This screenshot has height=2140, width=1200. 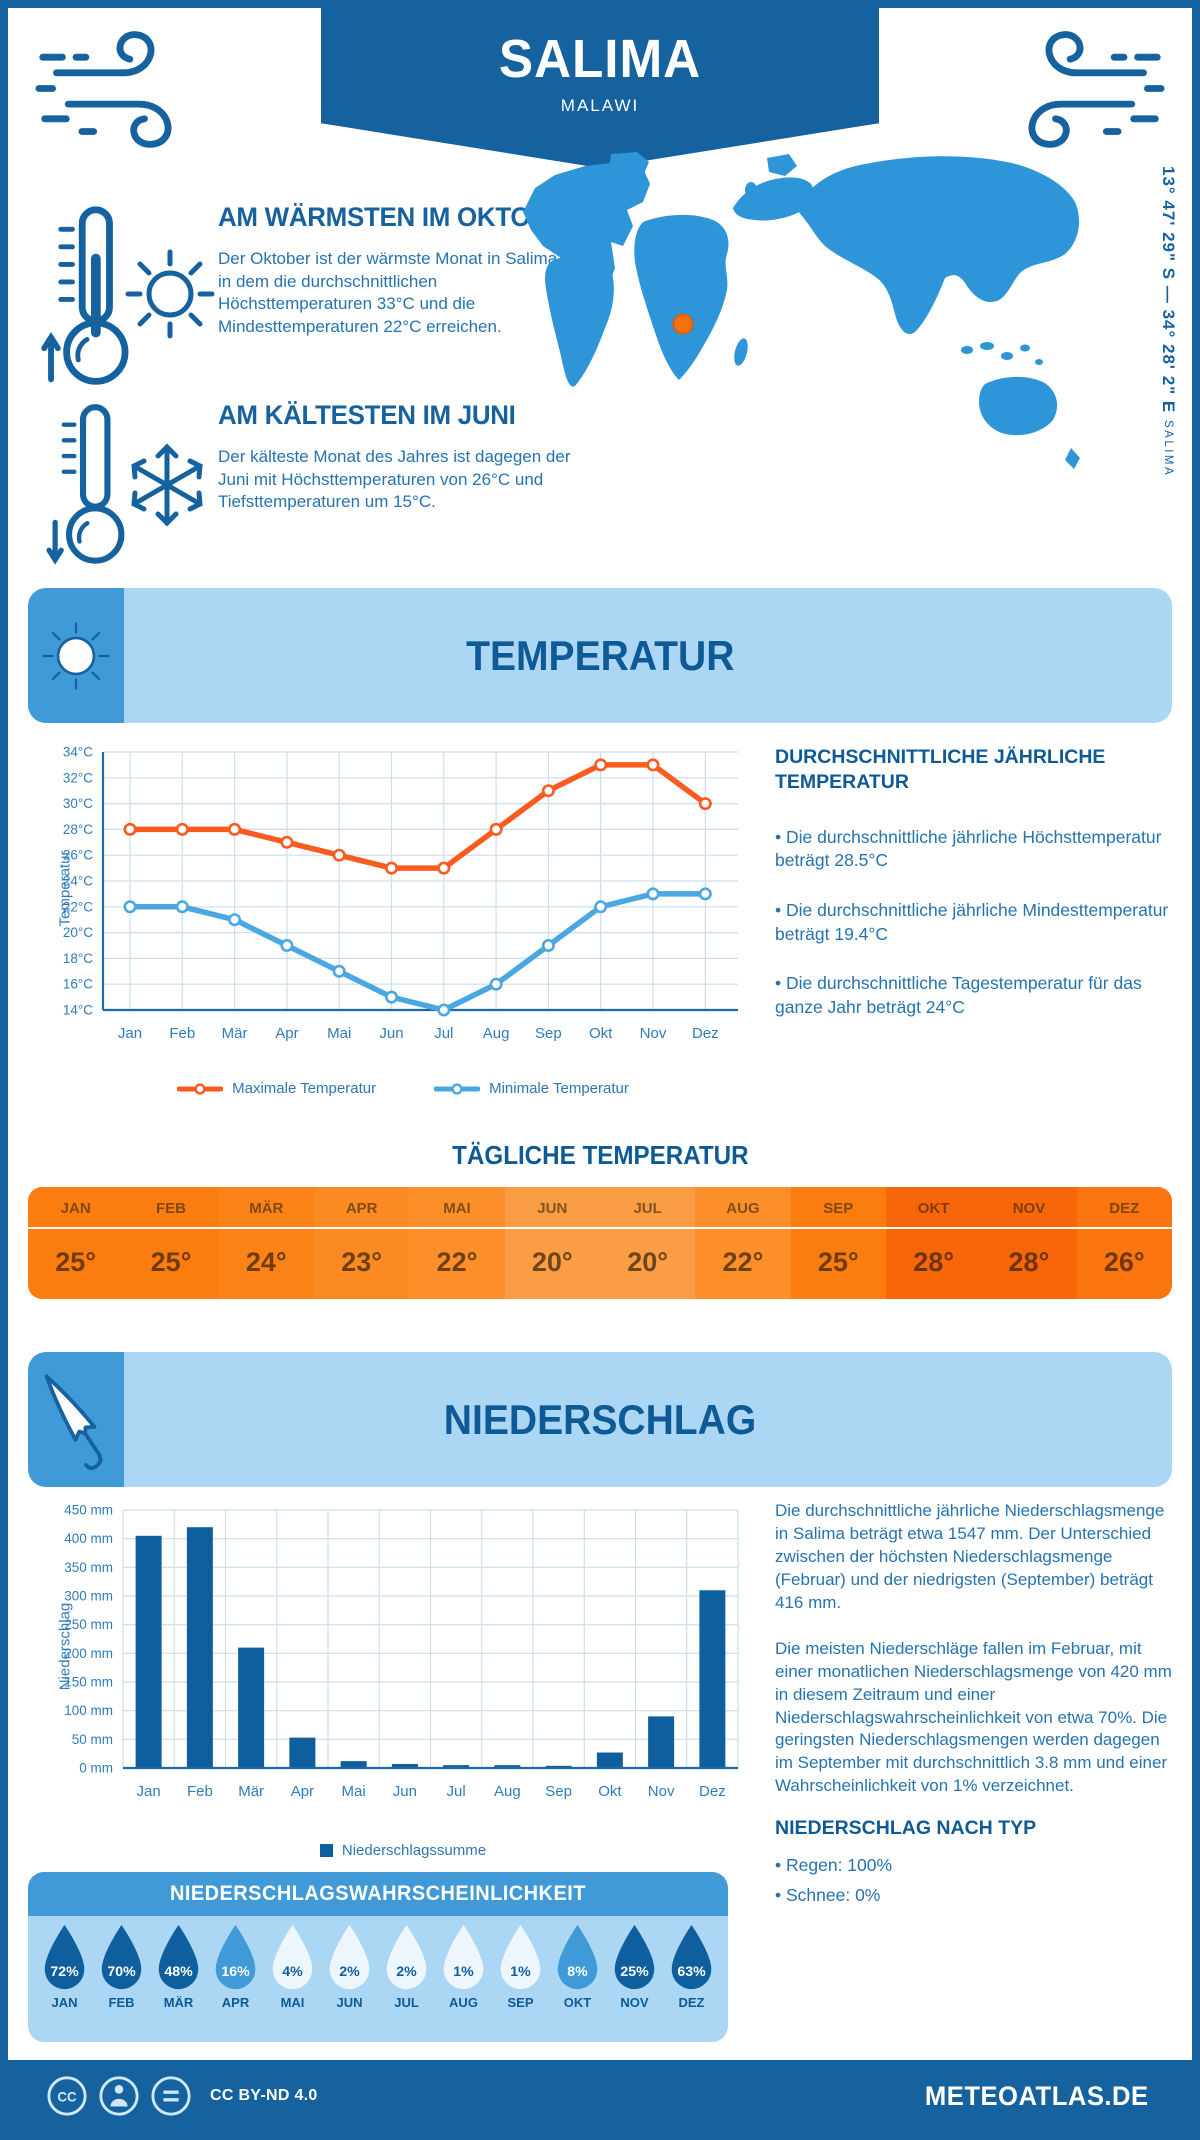 I want to click on precipitation-chart-ylabel: Niederschlag, so click(x=65, y=1646).